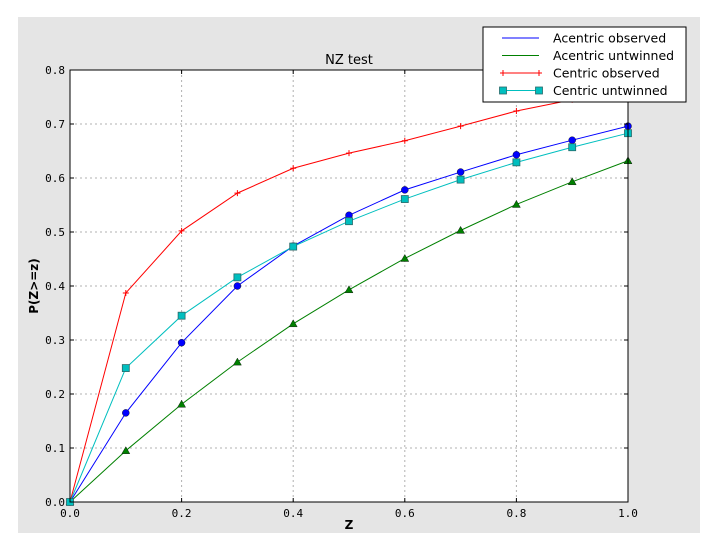  I want to click on legend-entry: Centric observed, so click(580, 73).